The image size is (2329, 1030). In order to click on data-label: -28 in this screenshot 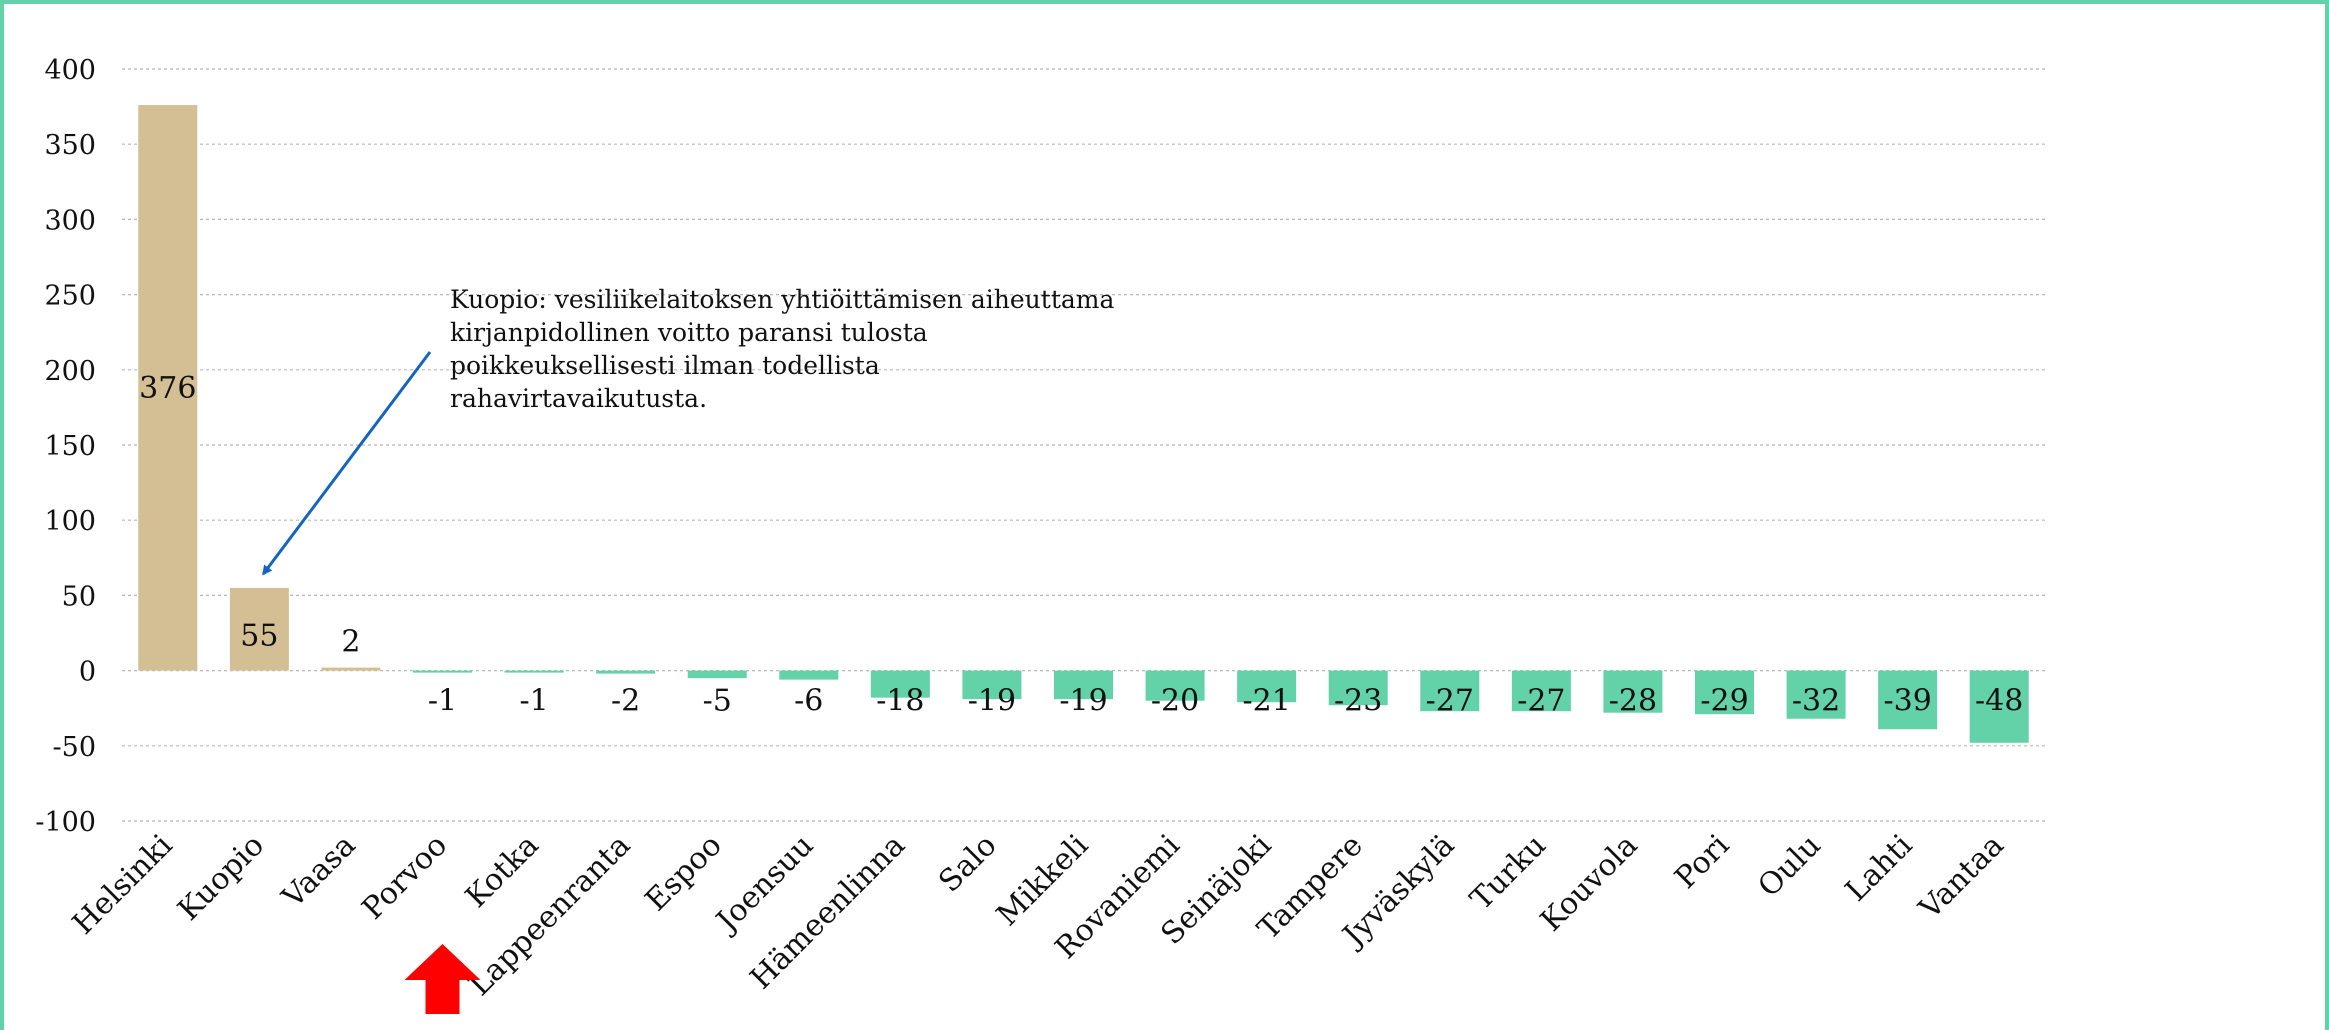, I will do `click(1633, 701)`.